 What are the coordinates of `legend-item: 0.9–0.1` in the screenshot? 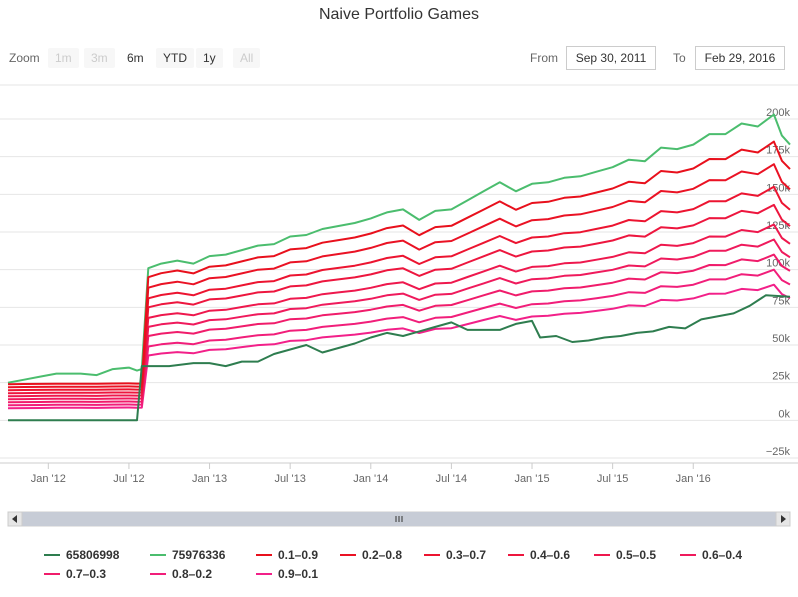 It's located at (287, 574).